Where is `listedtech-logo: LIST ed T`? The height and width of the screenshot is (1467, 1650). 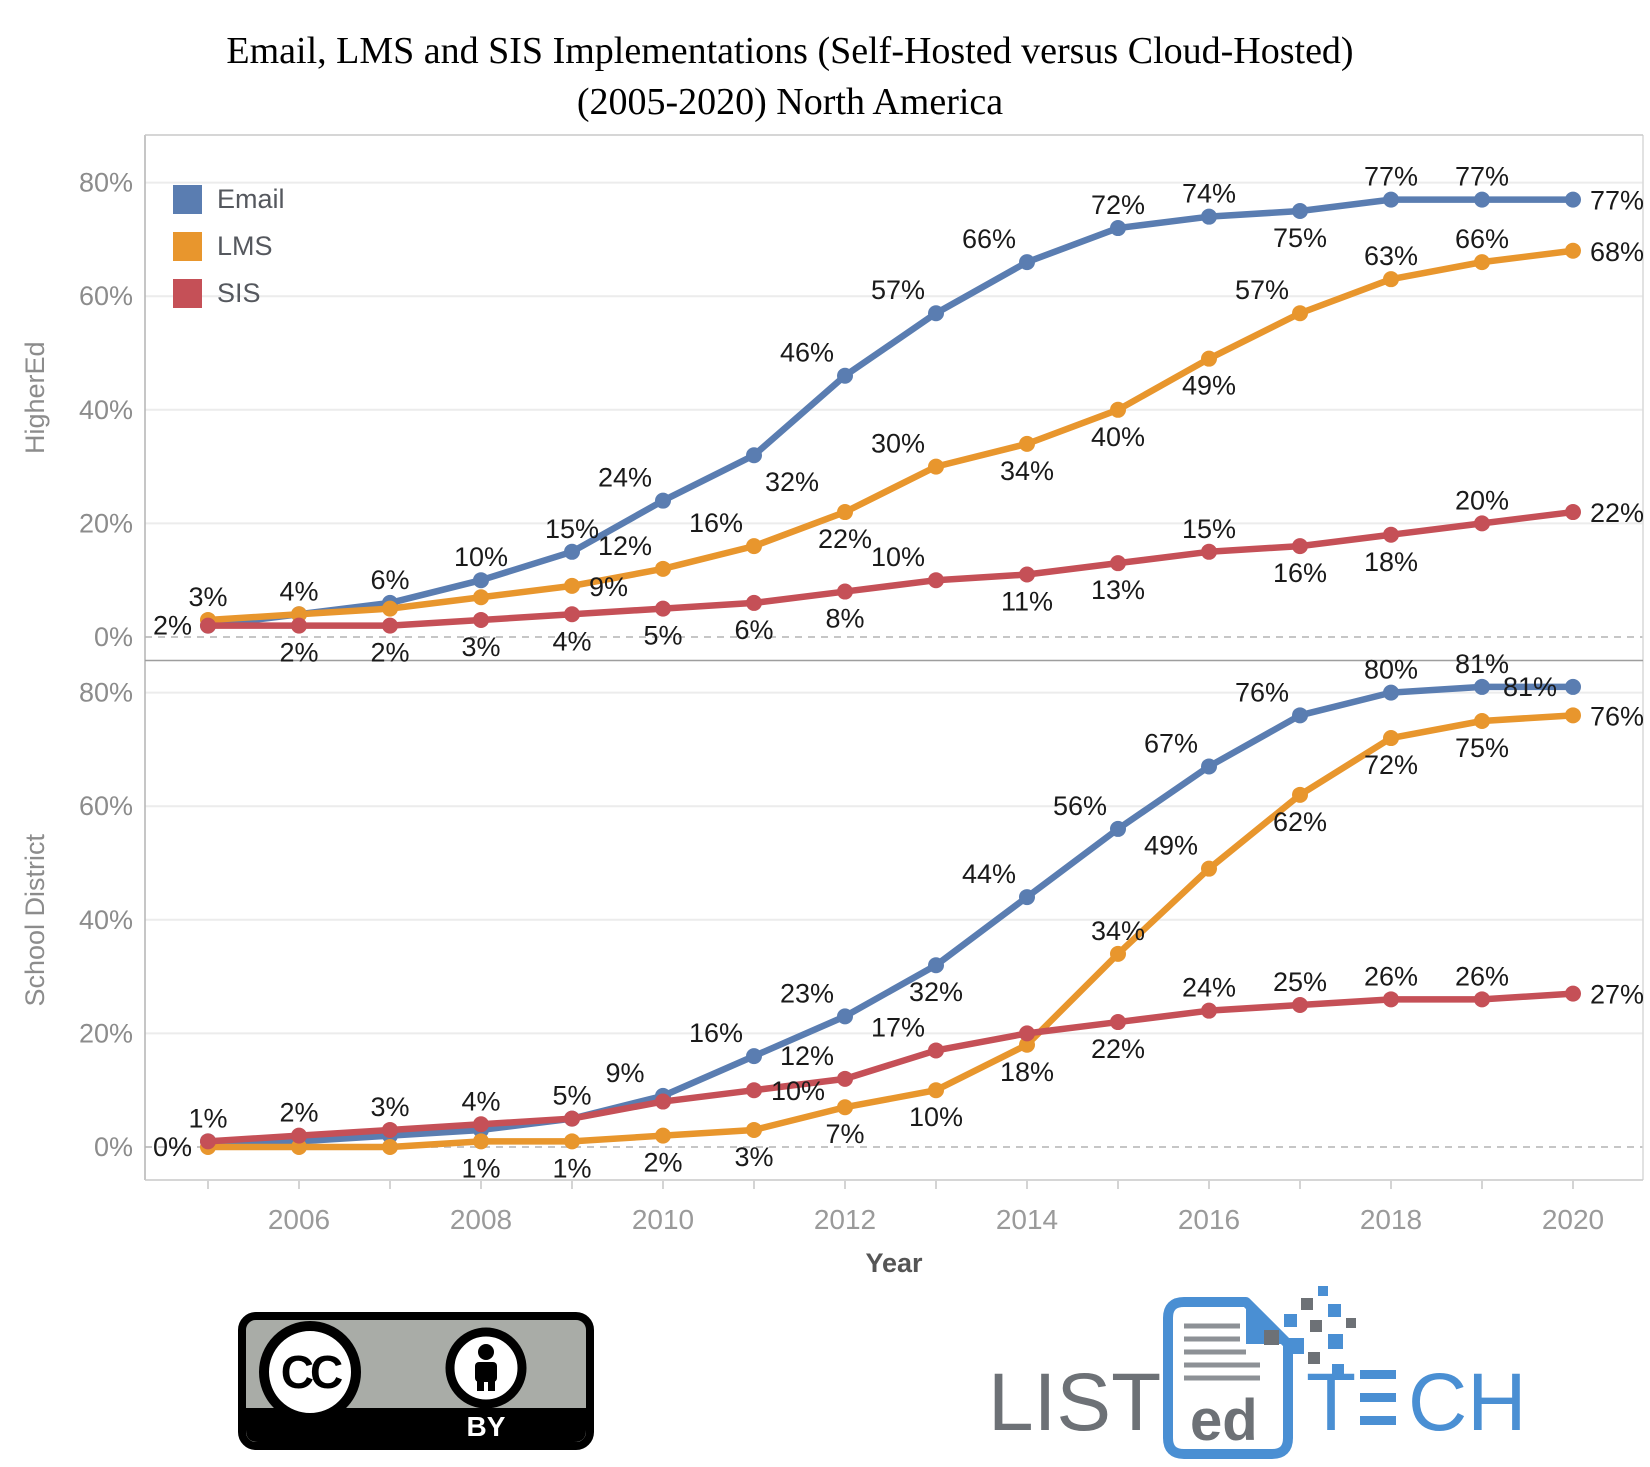 listedtech-logo: LIST ed T is located at coordinates (1257, 1372).